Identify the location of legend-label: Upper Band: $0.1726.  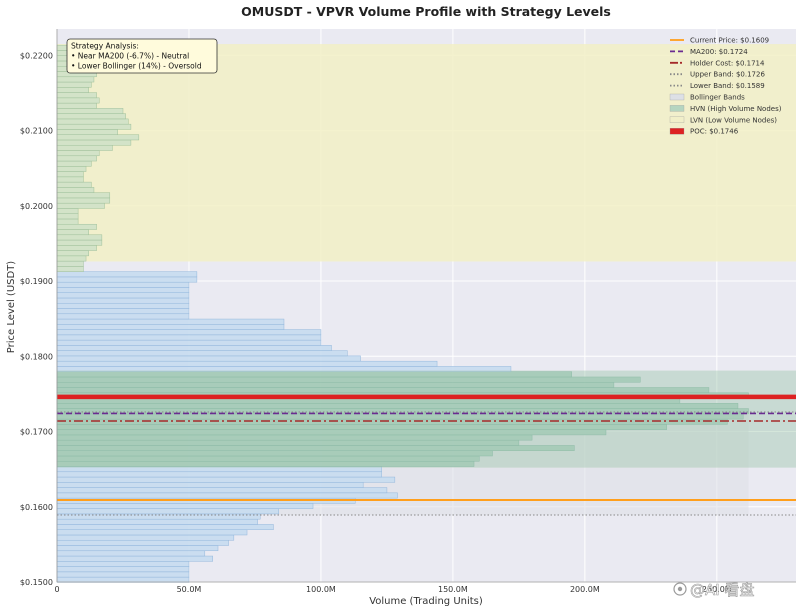
(727, 75).